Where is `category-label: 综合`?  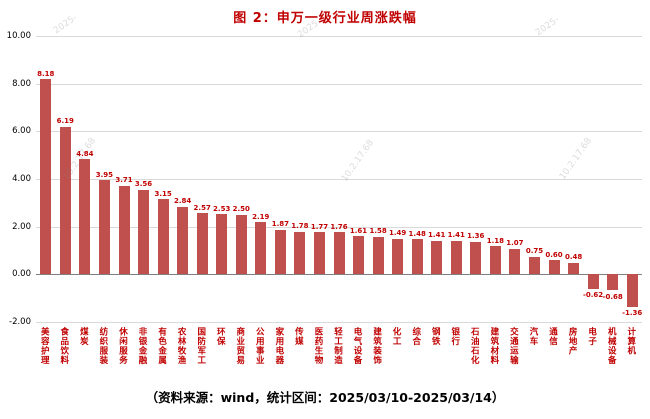 category-label: 综合 is located at coordinates (415, 336).